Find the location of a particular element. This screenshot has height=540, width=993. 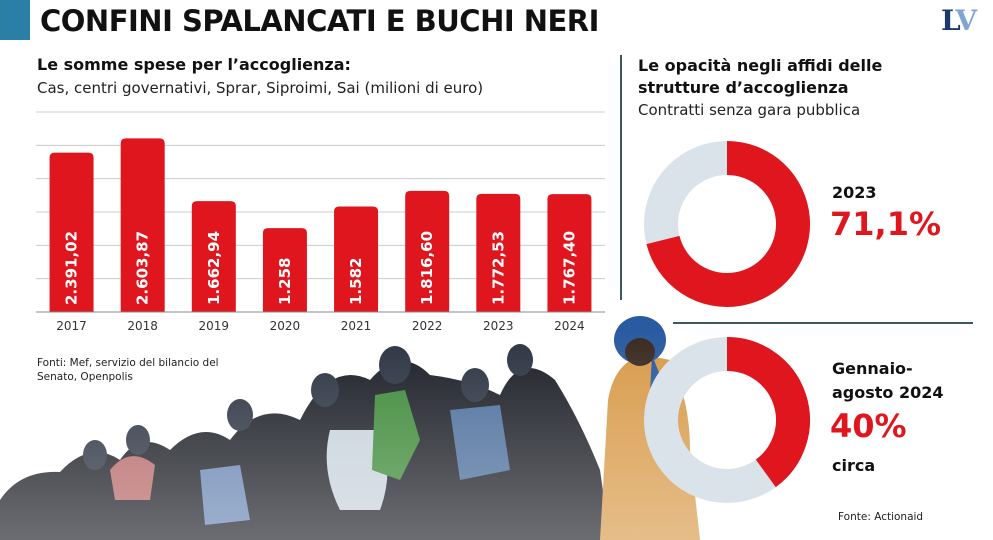

bar-2017 is located at coordinates (71, 232).